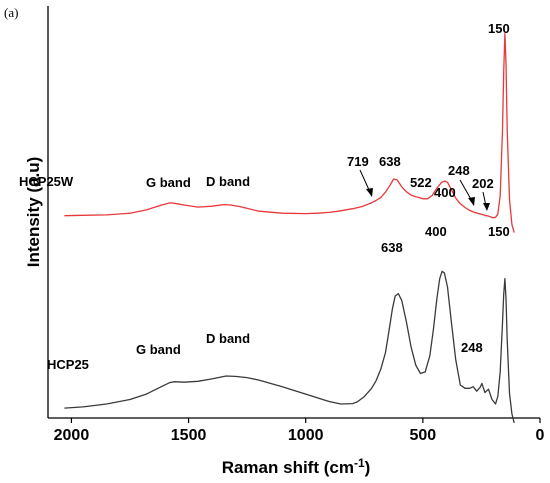  What do you see at coordinates (72, 435) in the screenshot?
I see `x-tick-label: 2000` at bounding box center [72, 435].